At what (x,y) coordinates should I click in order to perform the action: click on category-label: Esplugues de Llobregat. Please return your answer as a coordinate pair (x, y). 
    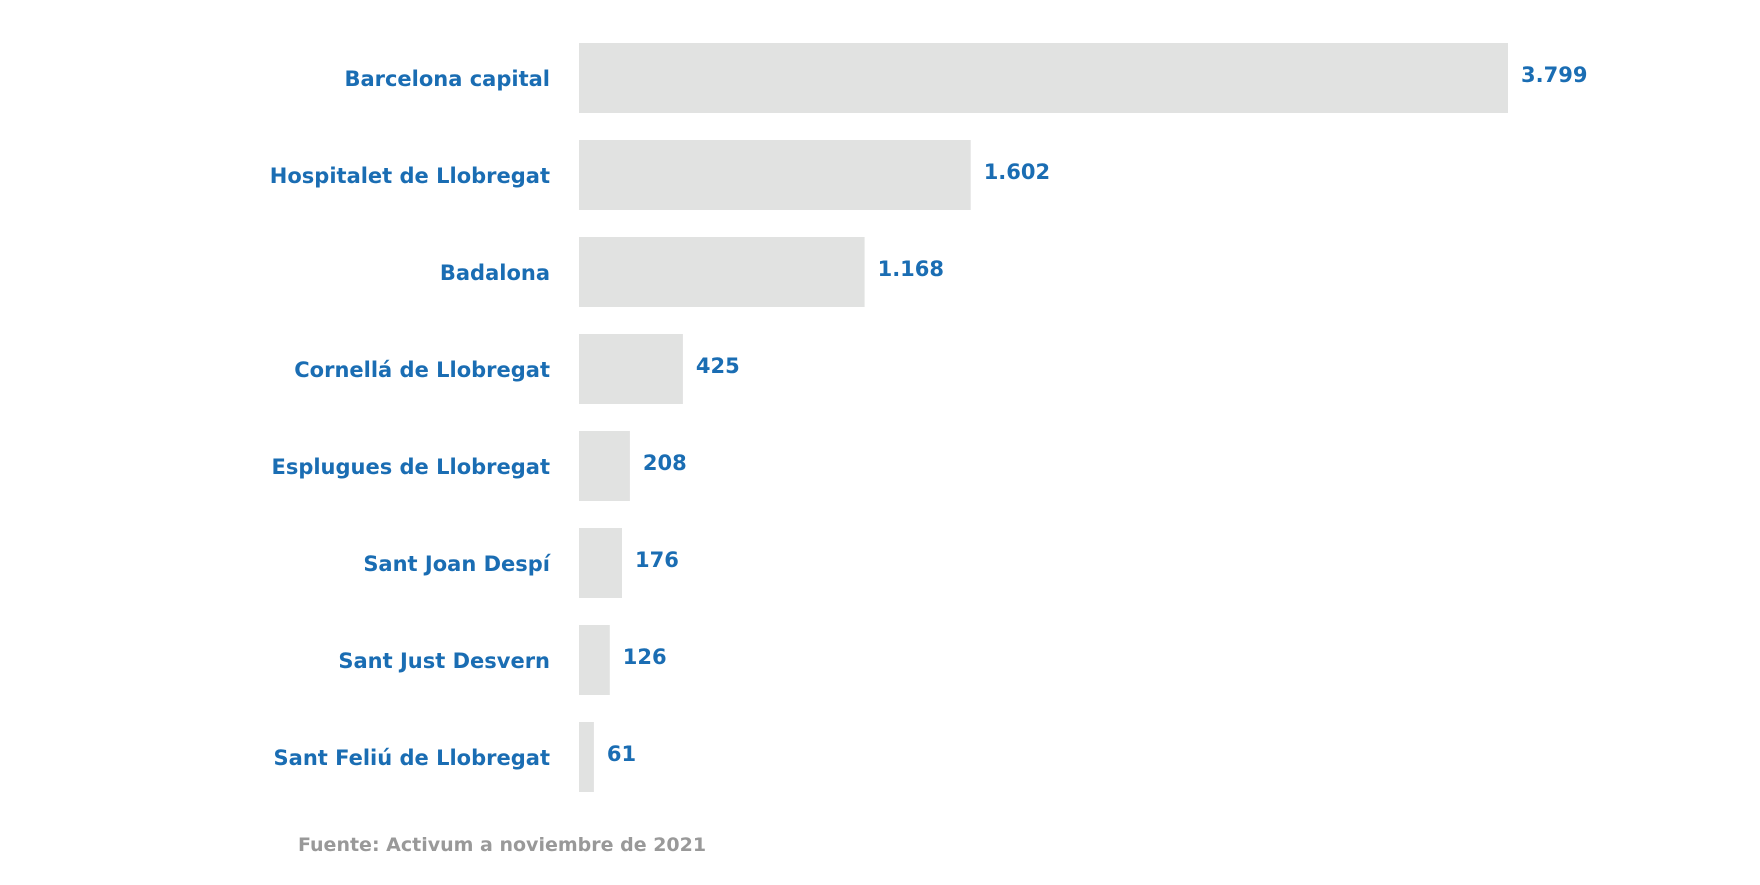
    Looking at the image, I should click on (410, 467).